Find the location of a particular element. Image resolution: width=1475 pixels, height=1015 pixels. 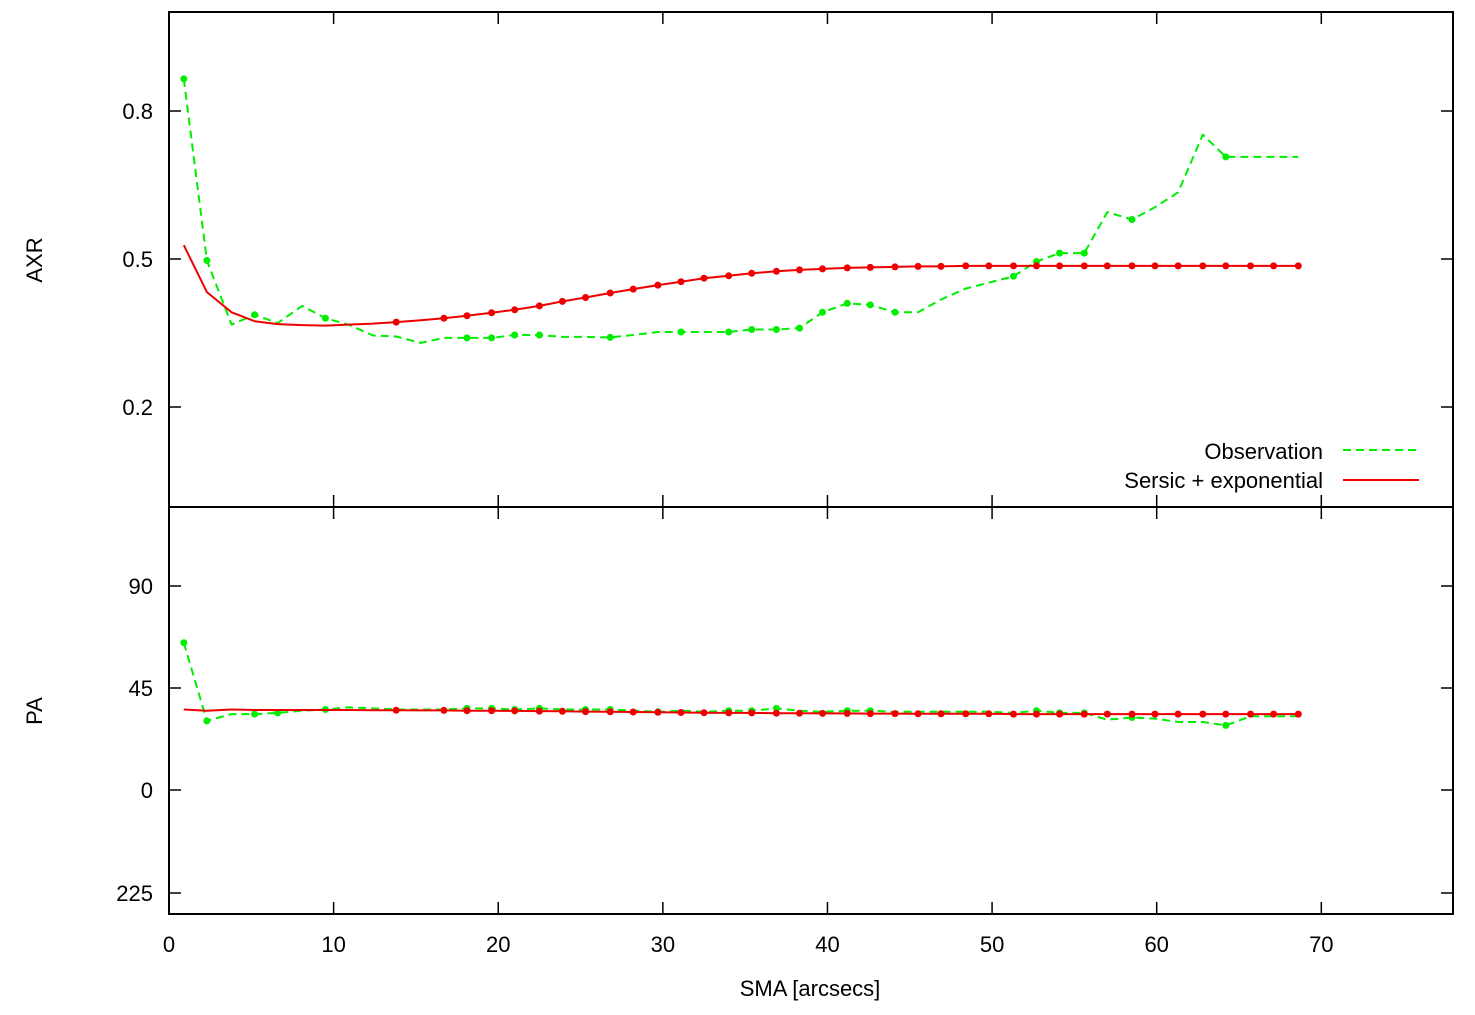

y-tick-label: 225 is located at coordinates (134, 893).